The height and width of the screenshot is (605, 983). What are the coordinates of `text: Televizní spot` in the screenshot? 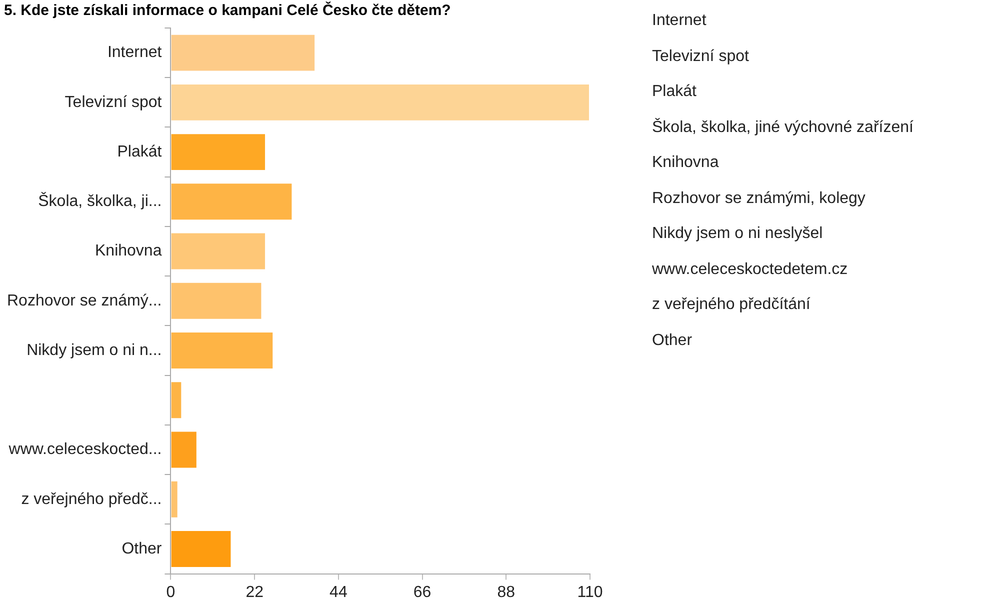 It's located at (701, 56).